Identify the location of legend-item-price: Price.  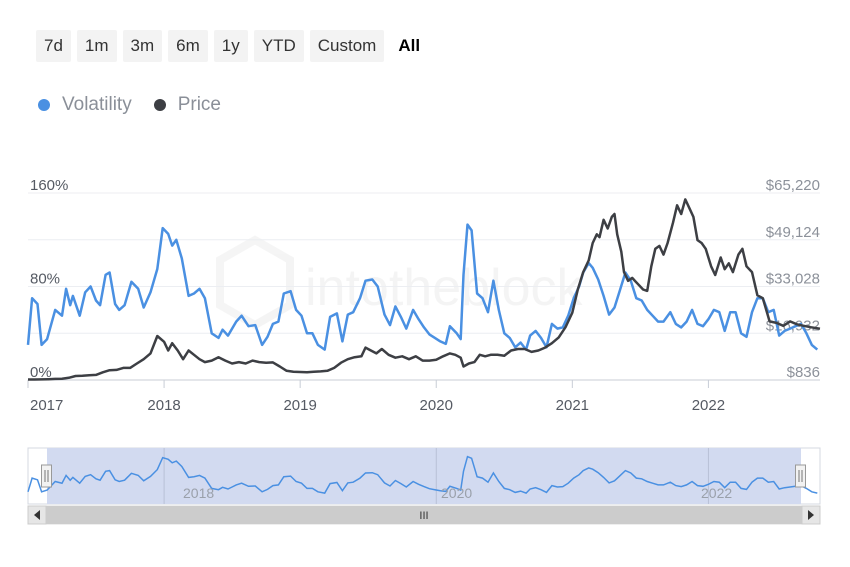
(187, 105).